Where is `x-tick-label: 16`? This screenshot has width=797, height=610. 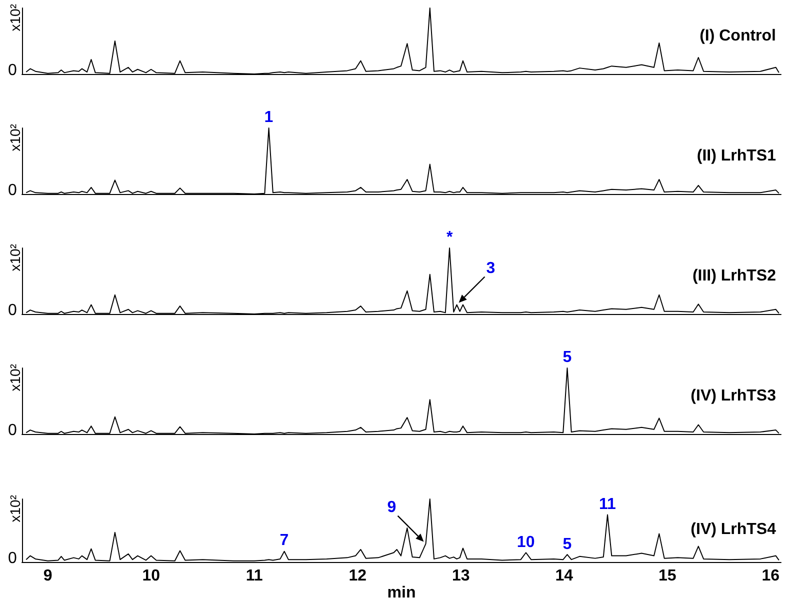 x-tick-label: 16 is located at coordinates (771, 576).